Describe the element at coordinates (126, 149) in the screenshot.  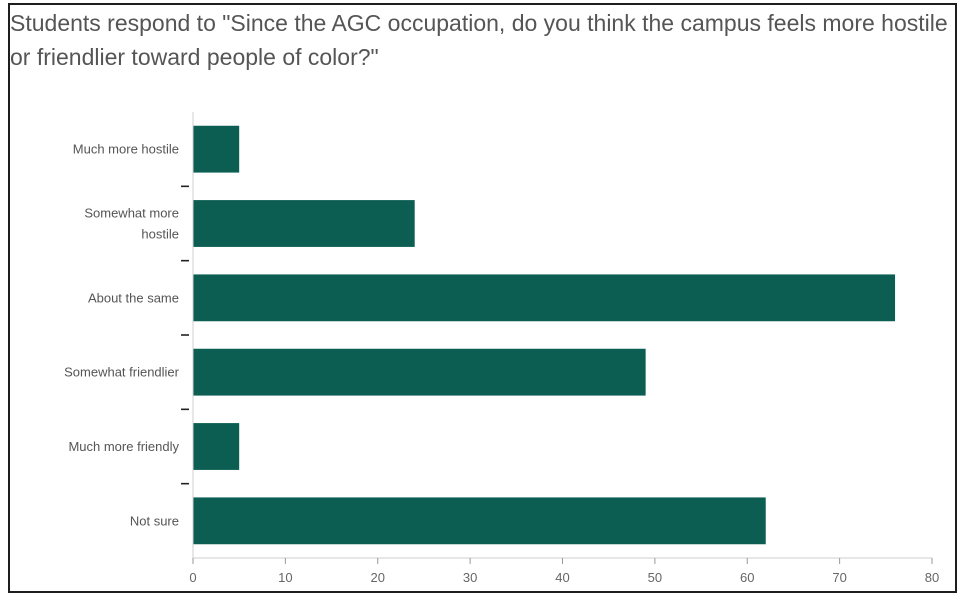
I see `category-label: Much more hostile` at that location.